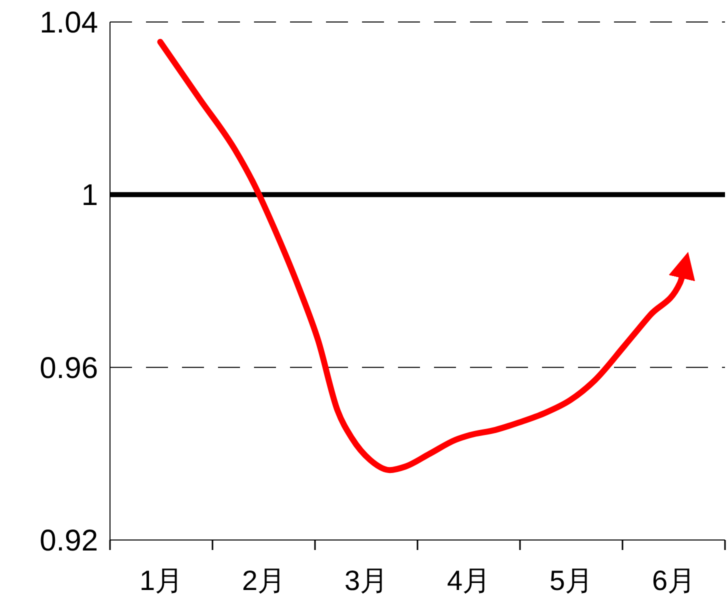 This screenshot has height=614, width=727. Describe the element at coordinates (571, 580) in the screenshot. I see `x-tick-label: 5月` at that location.